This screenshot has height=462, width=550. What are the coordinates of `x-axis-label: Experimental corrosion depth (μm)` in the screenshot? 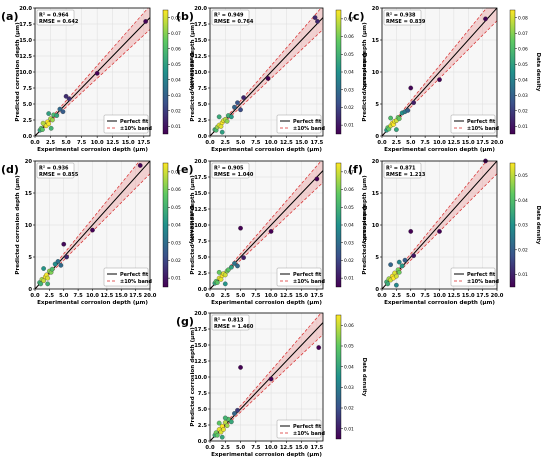 It's located at (266, 303).